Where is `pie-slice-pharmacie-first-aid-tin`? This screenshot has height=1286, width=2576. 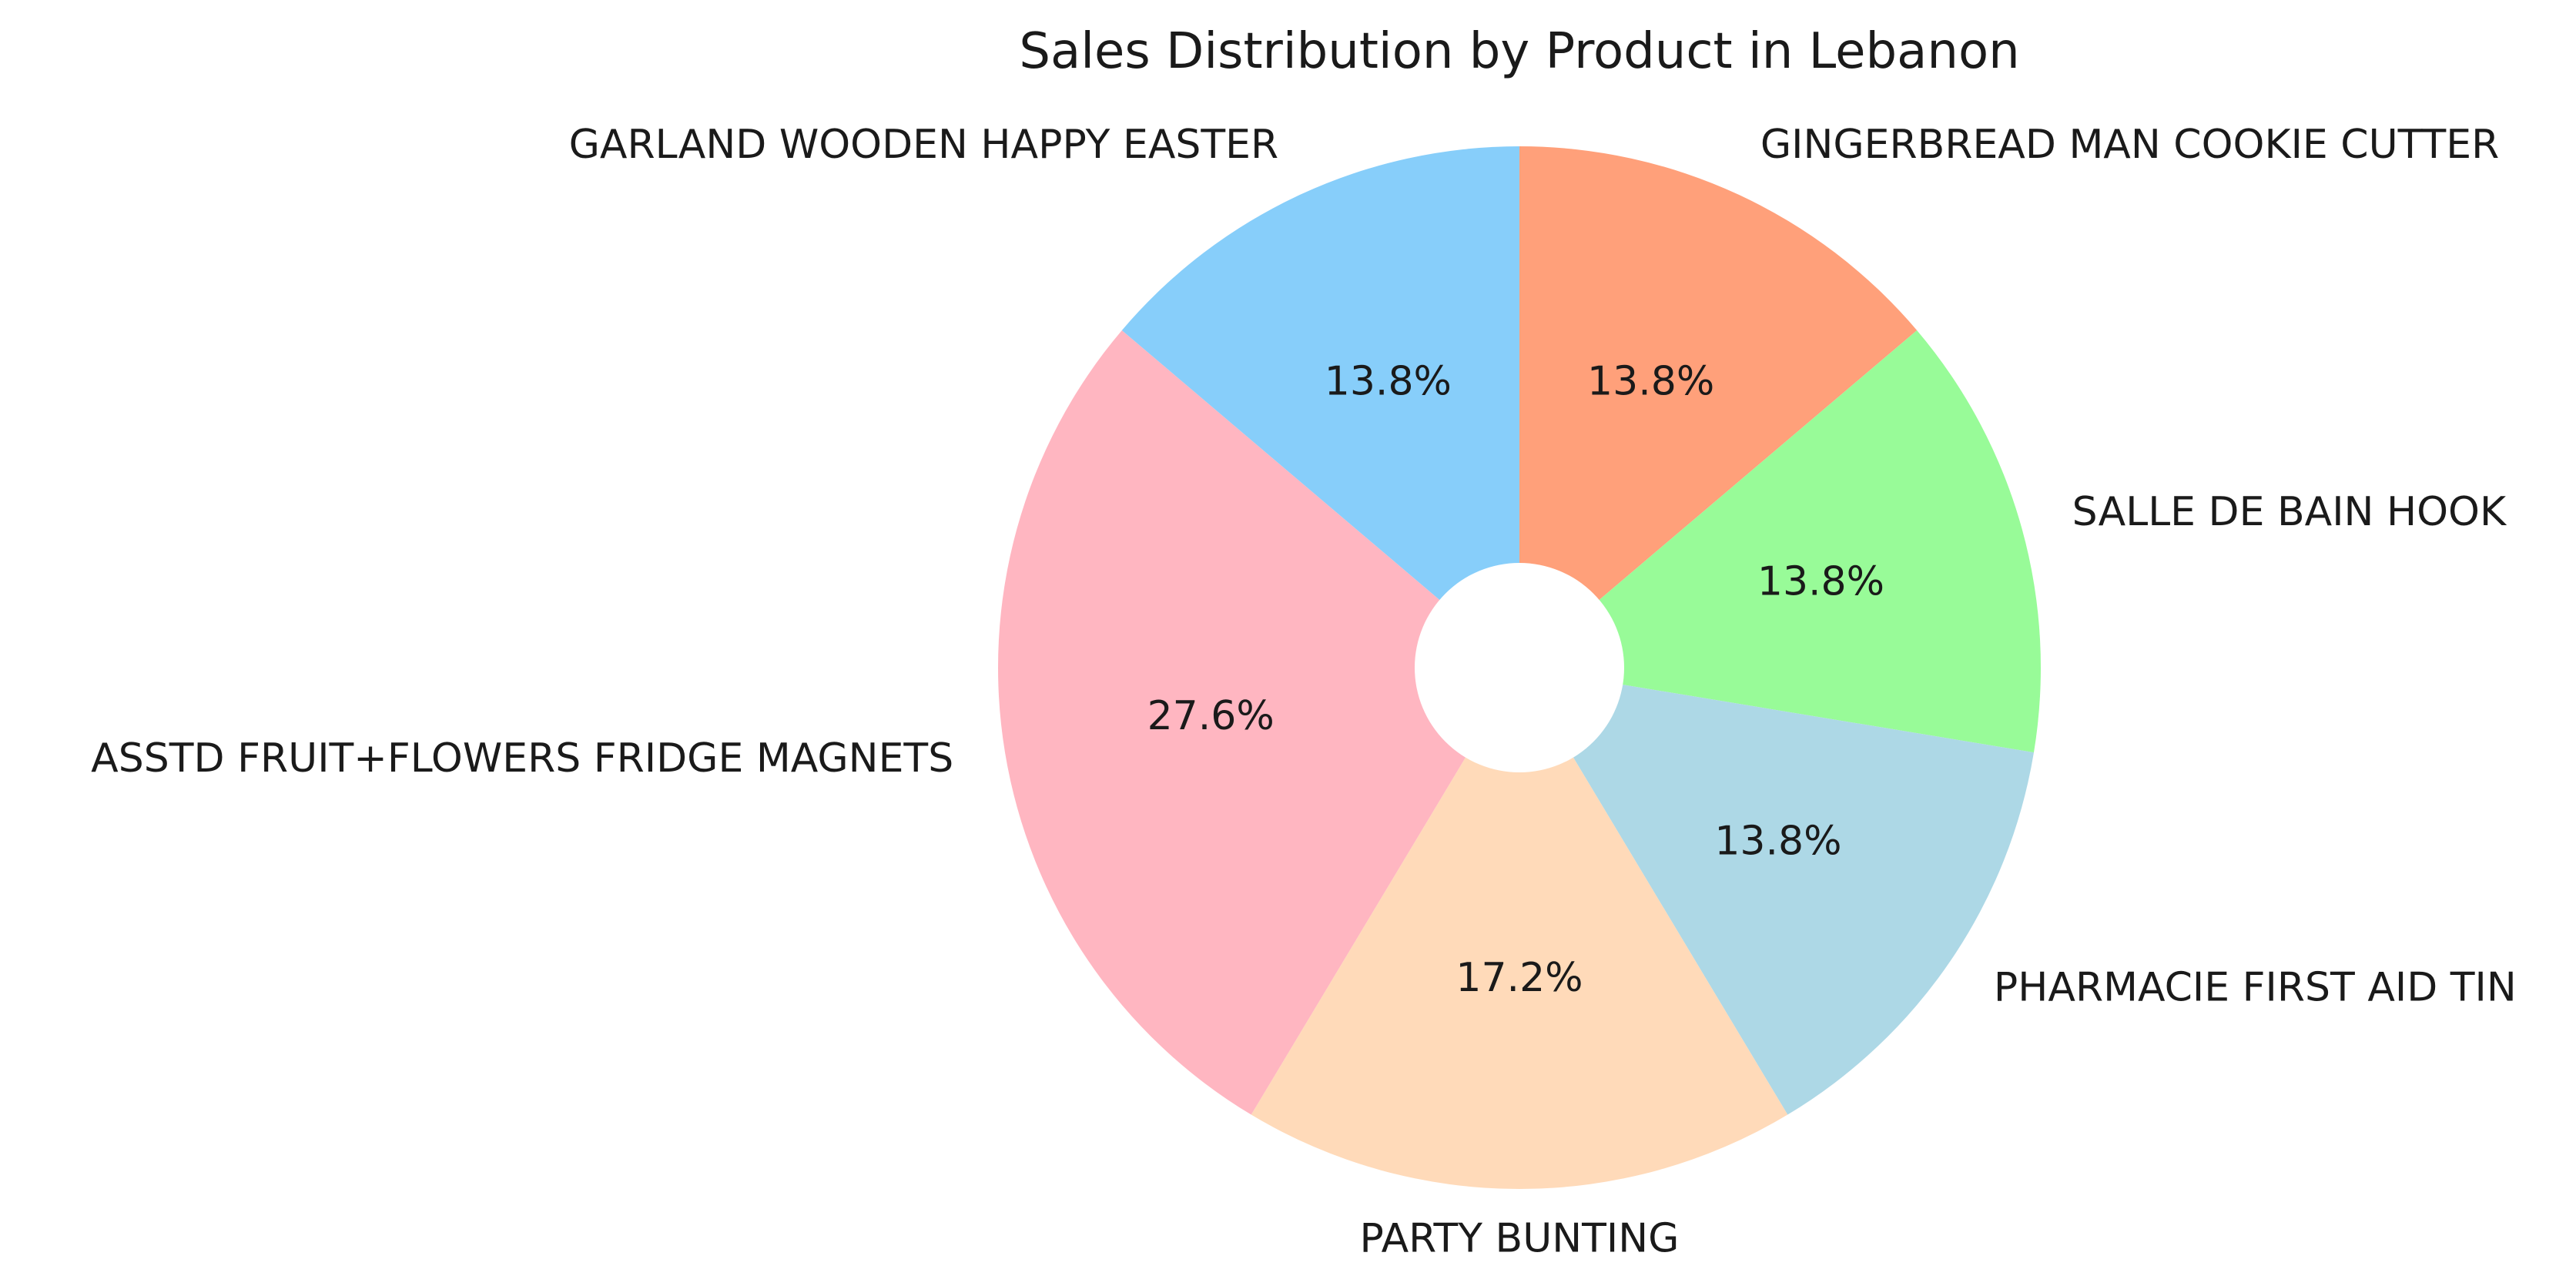 pie-slice-pharmacie-first-aid-tin is located at coordinates (1776, 892).